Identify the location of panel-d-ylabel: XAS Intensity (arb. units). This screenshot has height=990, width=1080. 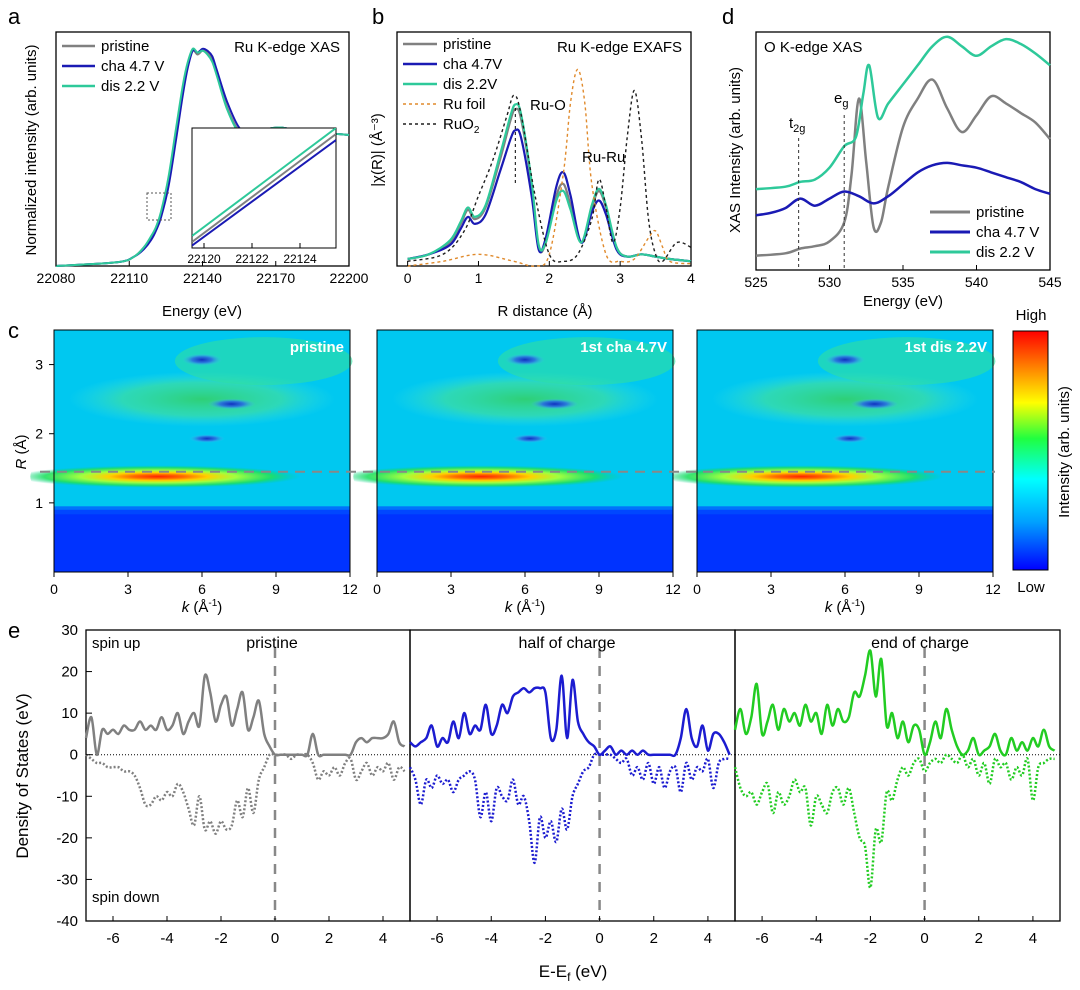
(735, 150).